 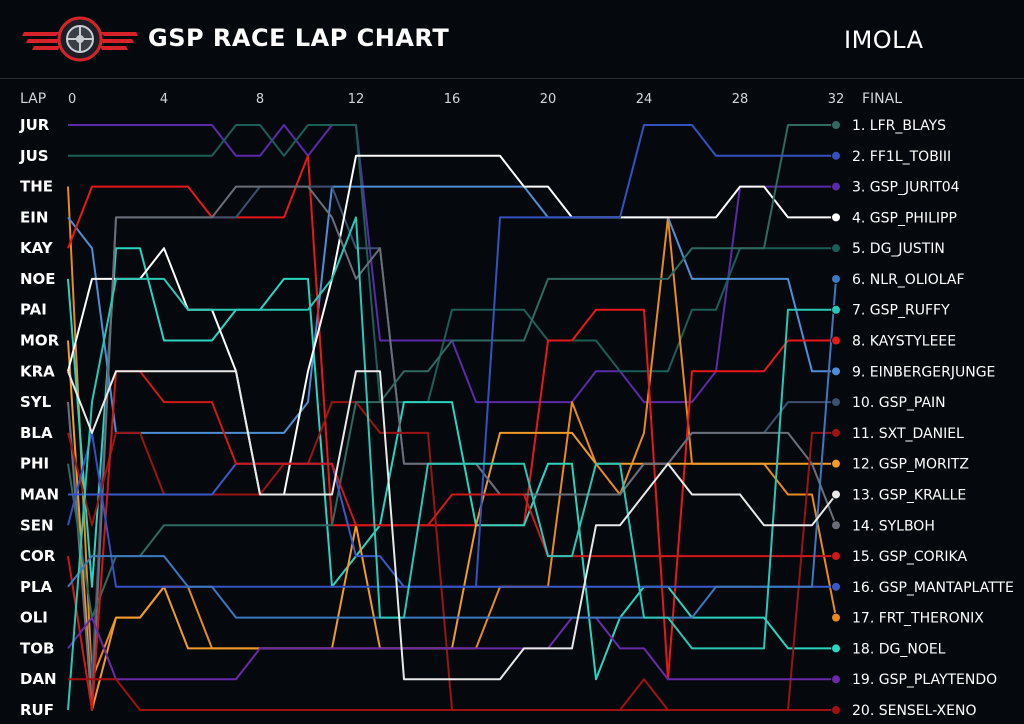 I want to click on start-code-label: EIN, so click(x=34, y=217).